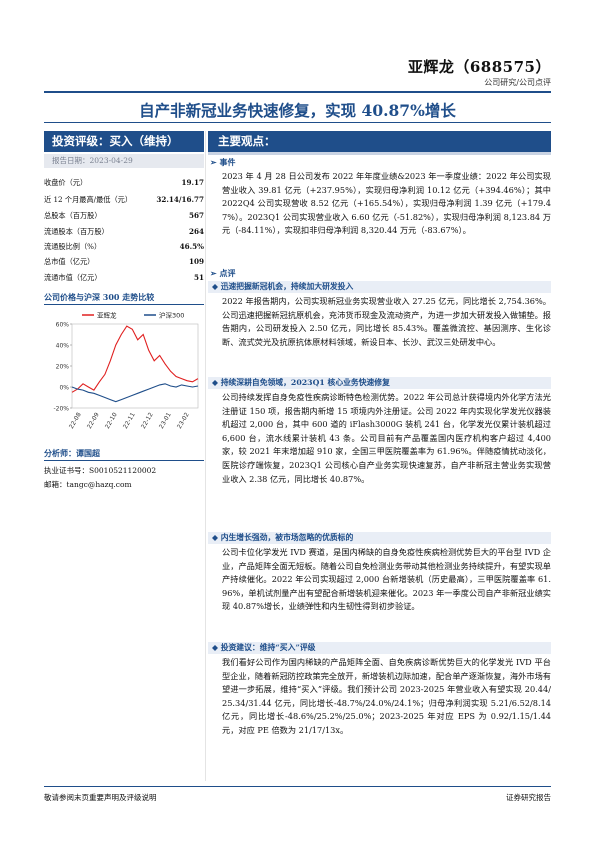 Image resolution: width=595 pixels, height=842 pixels. Describe the element at coordinates (379, 538) in the screenshot. I see `section-header-3: ◆ 内生增长强劲，被市场忽略的优质标的` at that location.